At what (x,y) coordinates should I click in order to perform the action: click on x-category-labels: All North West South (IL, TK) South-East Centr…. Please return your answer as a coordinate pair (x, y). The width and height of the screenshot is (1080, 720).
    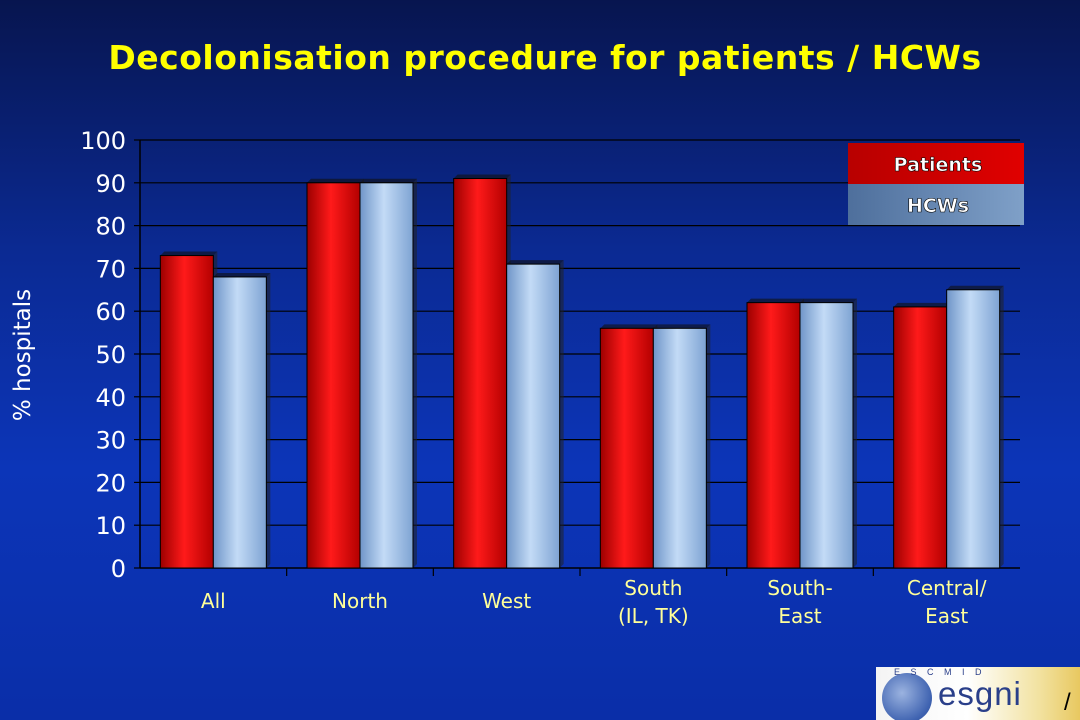
    Looking at the image, I should click on (594, 602).